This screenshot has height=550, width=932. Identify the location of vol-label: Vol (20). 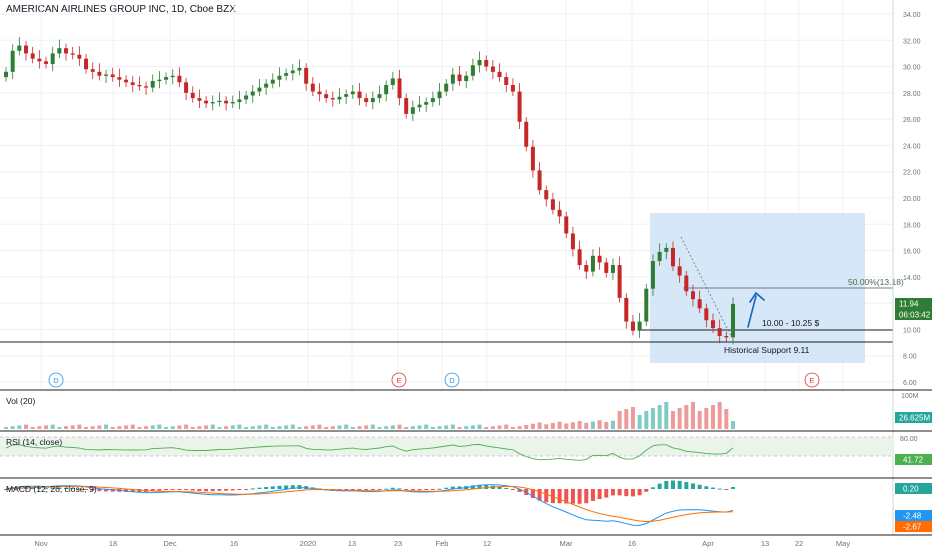
(20, 401).